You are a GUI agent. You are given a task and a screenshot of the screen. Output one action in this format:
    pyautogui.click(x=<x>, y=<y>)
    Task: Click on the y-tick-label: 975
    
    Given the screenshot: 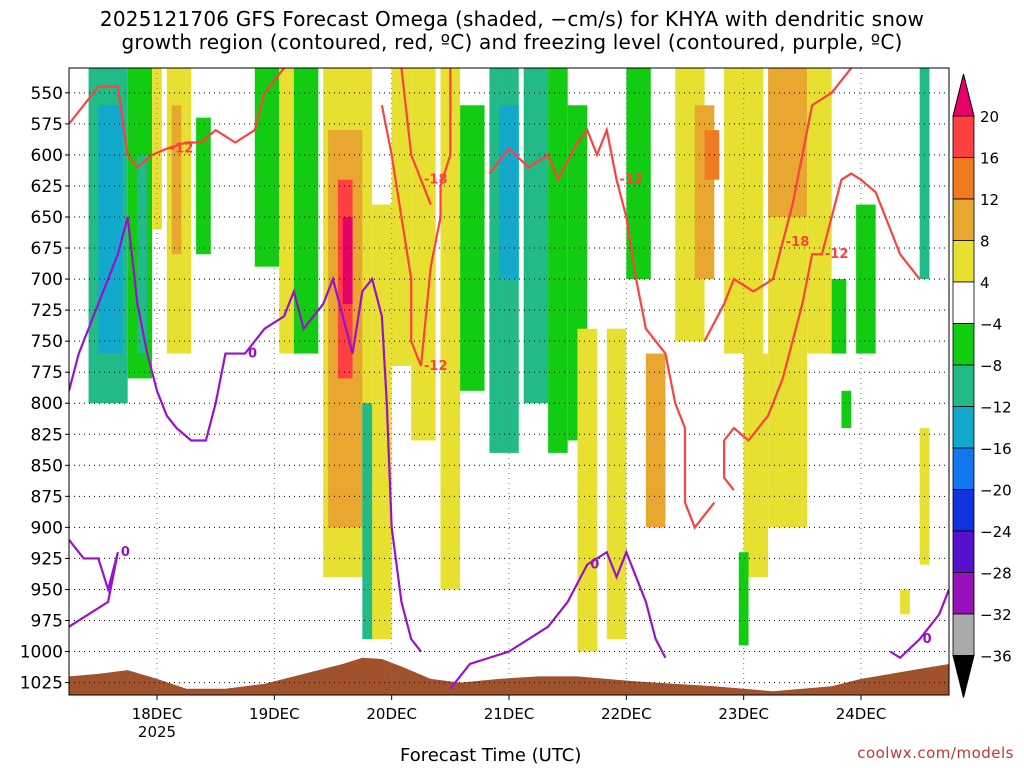 What is the action you would take?
    pyautogui.click(x=47, y=622)
    